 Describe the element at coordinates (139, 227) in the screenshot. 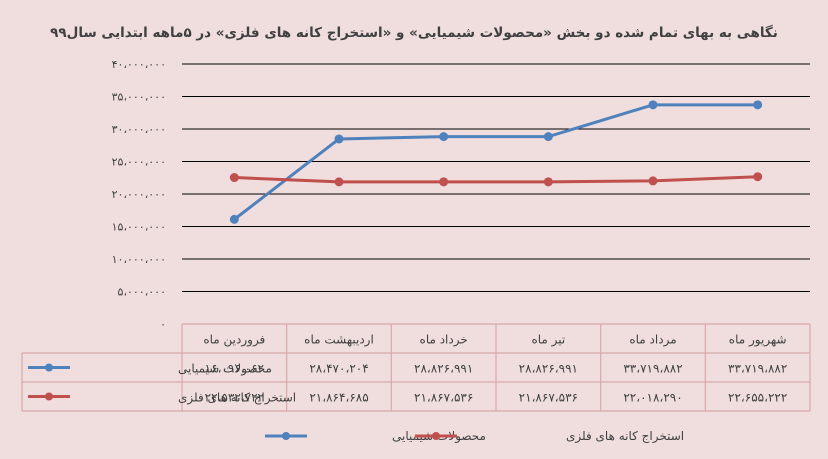

I see `y-tick-label: ۱۵،۰۰۰،۰۰۰` at that location.